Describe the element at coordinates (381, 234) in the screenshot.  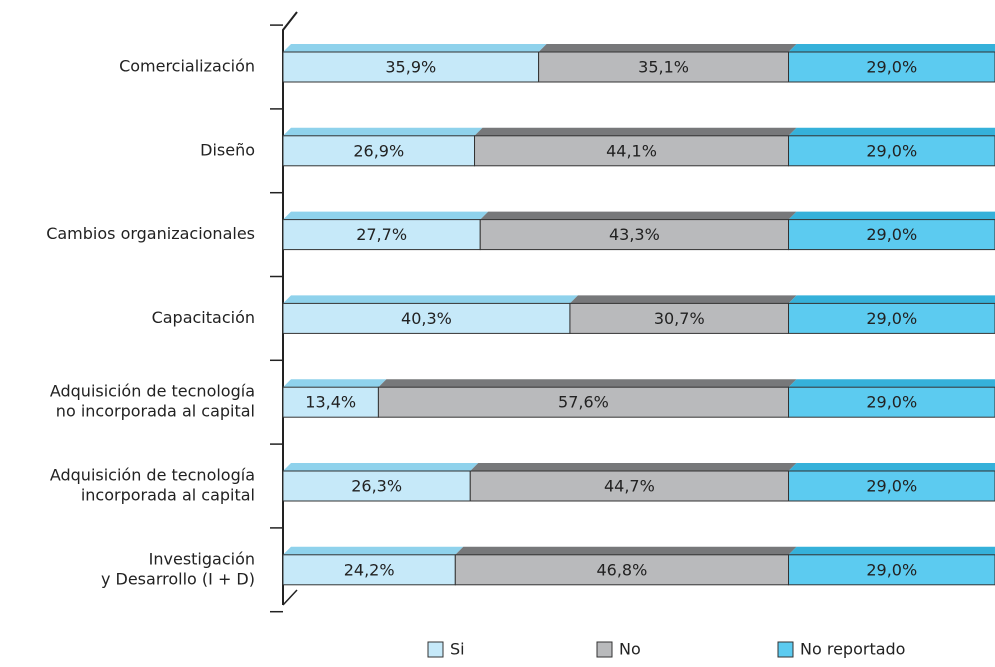
I see `value-label: 27,7%` at that location.